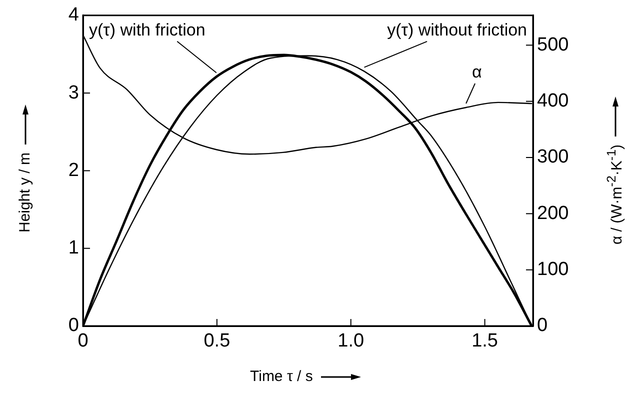 The height and width of the screenshot is (404, 632). What do you see at coordinates (281, 376) in the screenshot?
I see `x-axis-title: Time τ / s` at bounding box center [281, 376].